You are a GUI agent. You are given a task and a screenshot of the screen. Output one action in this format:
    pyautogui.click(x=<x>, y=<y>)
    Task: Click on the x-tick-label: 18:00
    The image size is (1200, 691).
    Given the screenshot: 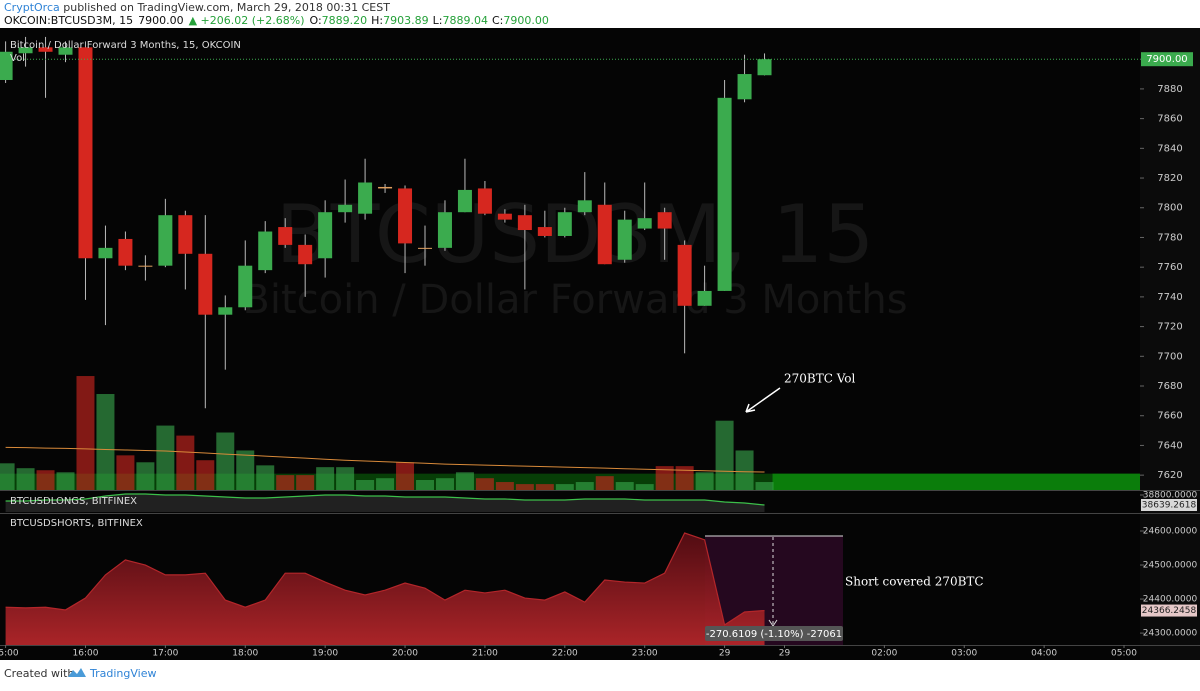 What is the action you would take?
    pyautogui.click(x=245, y=654)
    